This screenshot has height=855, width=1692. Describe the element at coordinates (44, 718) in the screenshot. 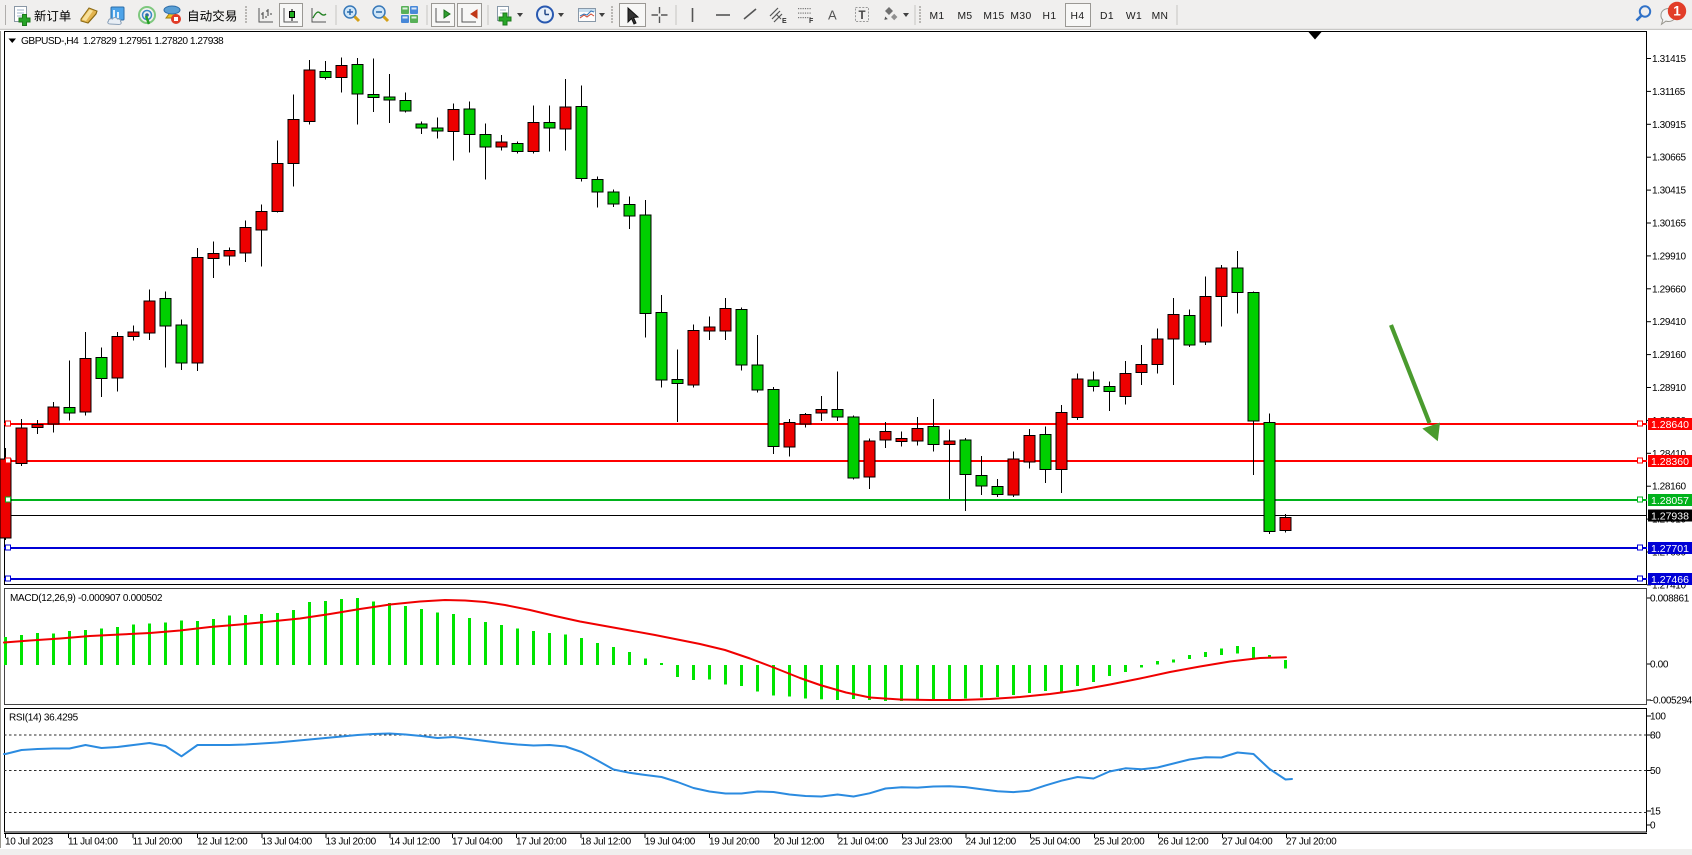

I see `svg-text: RSI(14) 36.4295` at that location.